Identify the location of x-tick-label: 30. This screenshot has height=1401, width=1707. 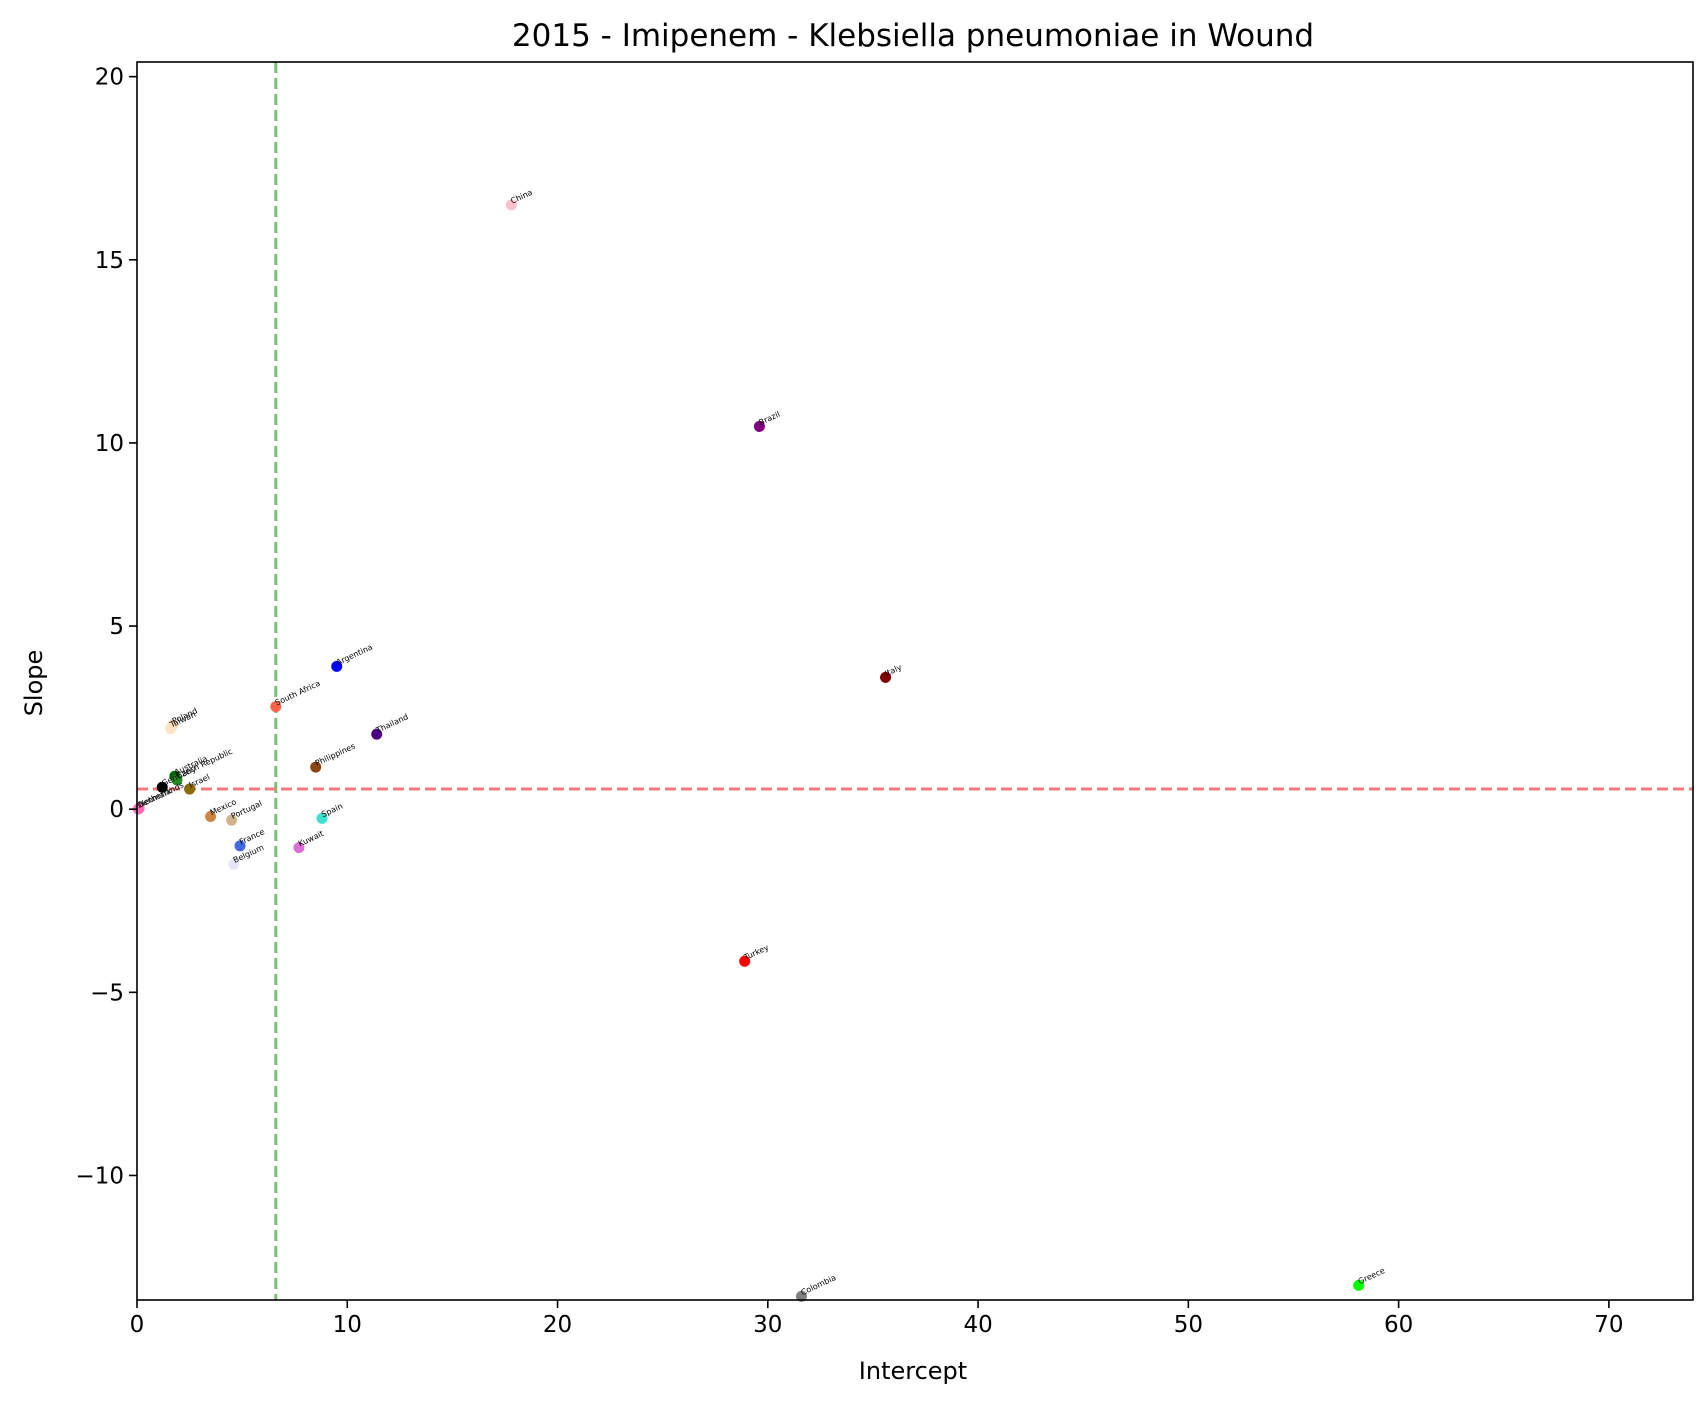
(767, 1325).